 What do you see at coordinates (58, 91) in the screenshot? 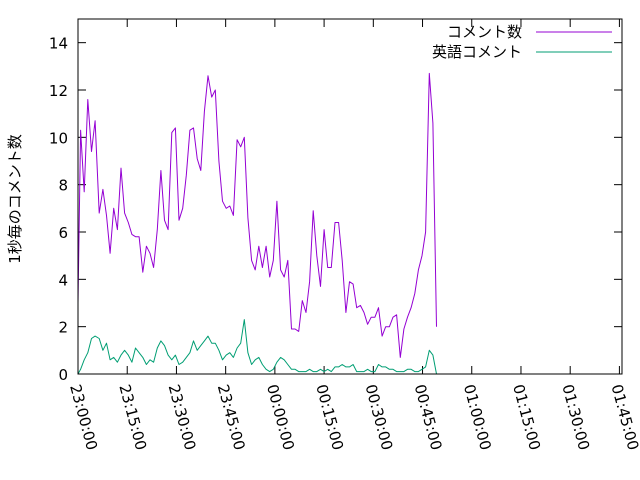
I see `y-tick-label: 12` at bounding box center [58, 91].